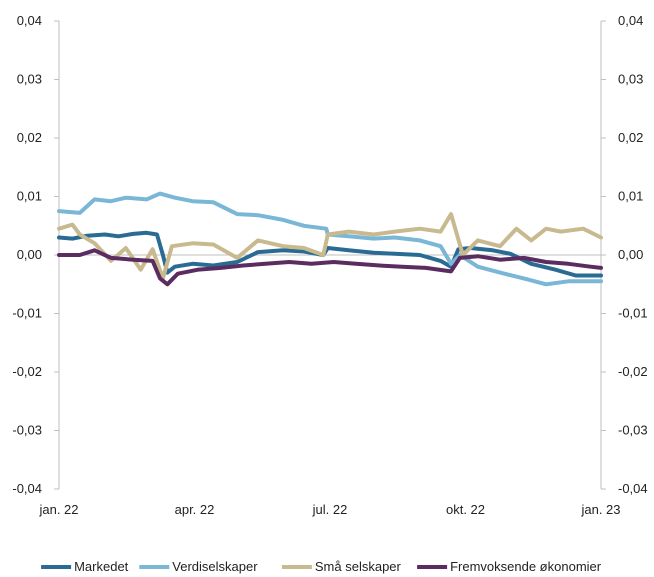 This screenshot has height=577, width=654. What do you see at coordinates (630, 137) in the screenshot?
I see `y-tick-label-right: 0,02` at bounding box center [630, 137].